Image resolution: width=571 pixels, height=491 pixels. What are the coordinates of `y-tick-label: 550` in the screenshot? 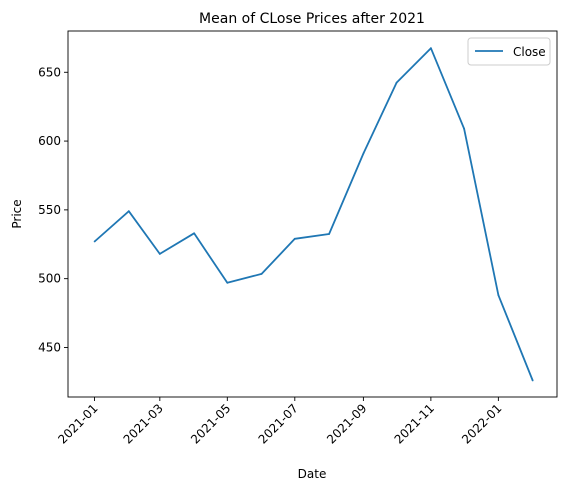 It's located at (49, 210).